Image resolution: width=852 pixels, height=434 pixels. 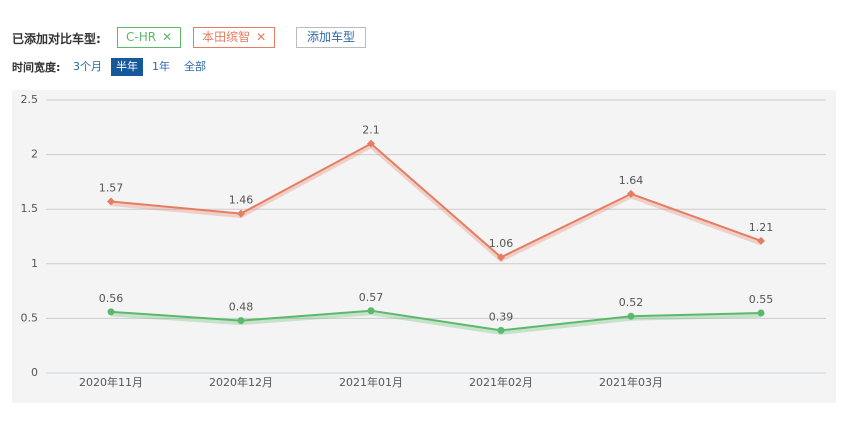 I want to click on data-label: 1.64, so click(x=631, y=180).